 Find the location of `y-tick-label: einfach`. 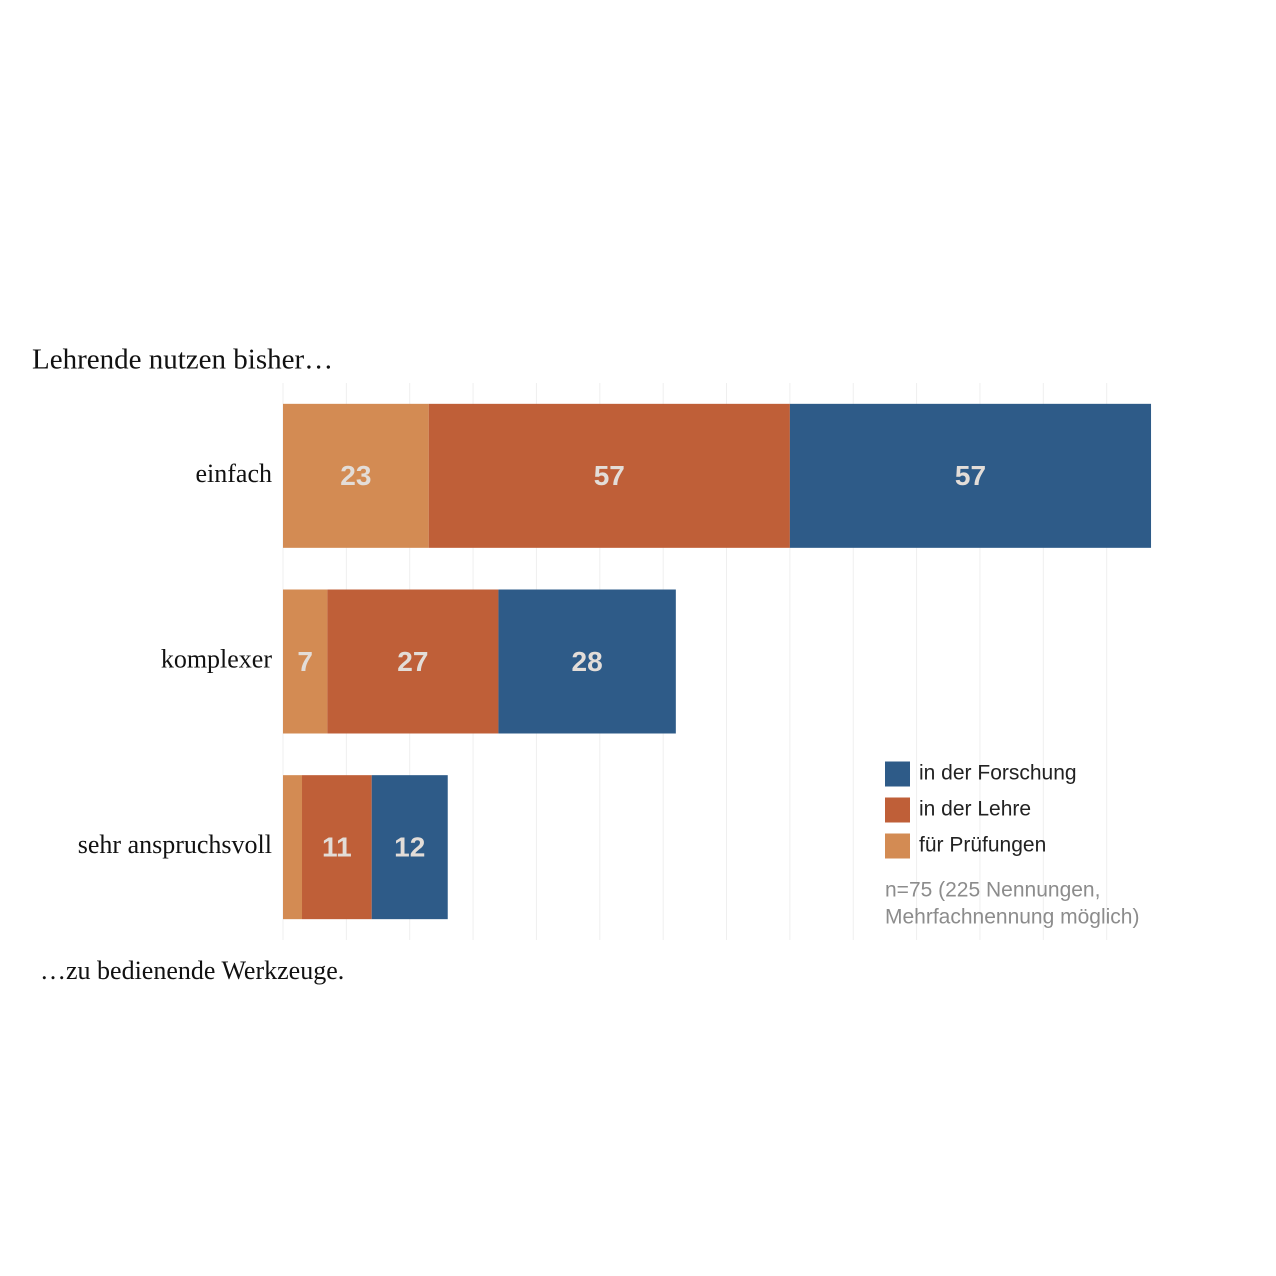

y-tick-label: einfach is located at coordinates (233, 473).